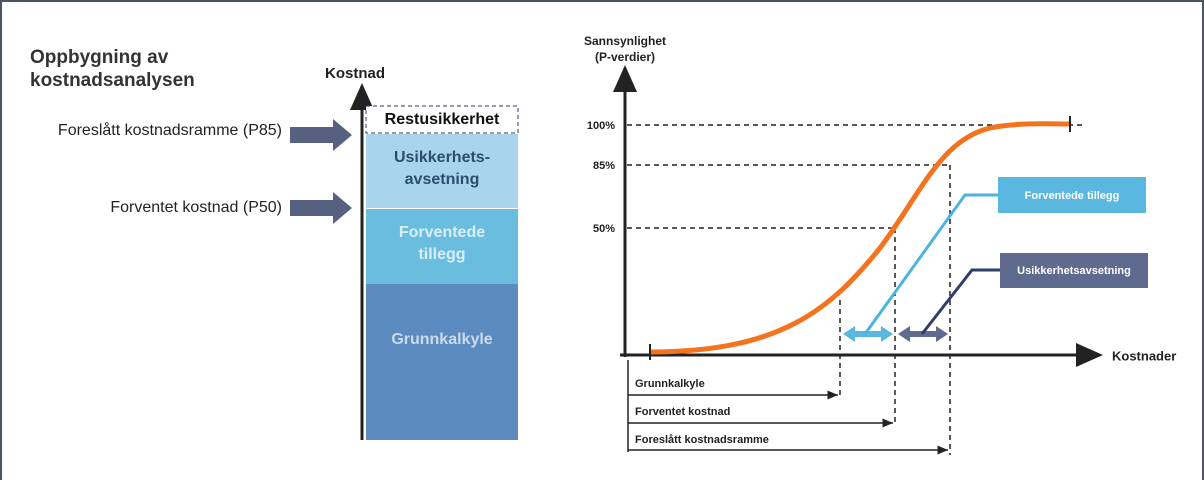  I want to click on bracket-label: Foreslått kostnadsramme, so click(702, 440).